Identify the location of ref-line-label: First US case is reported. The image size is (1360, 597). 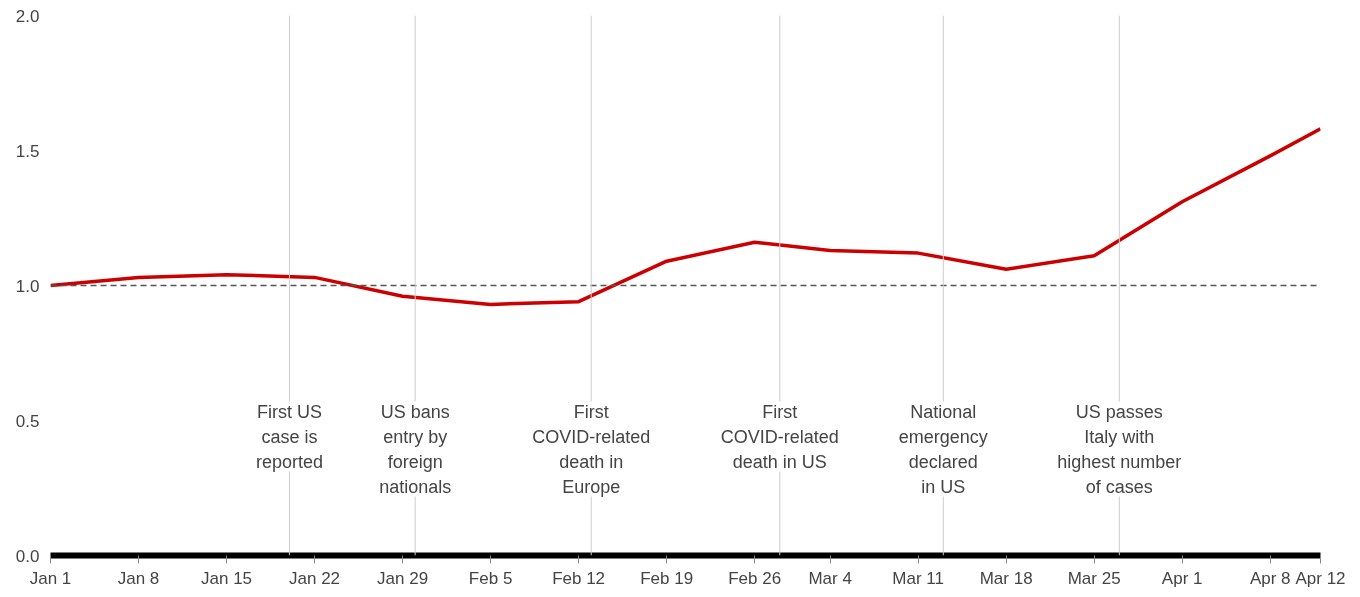
(289, 436).